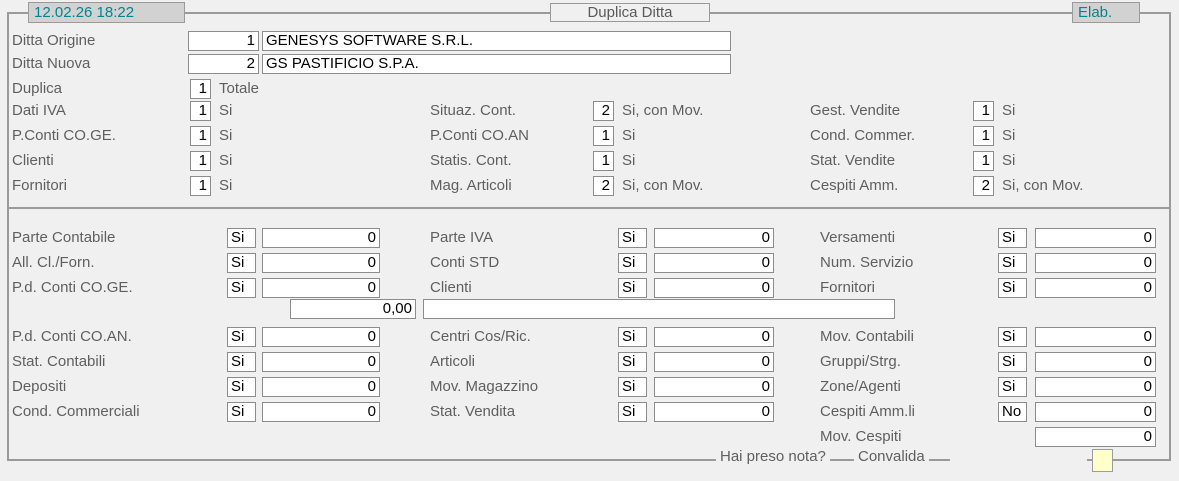 The height and width of the screenshot is (481, 1179). What do you see at coordinates (602, 336) in the screenshot?
I see `counter-row-centri-cos-ric: Centri Cos/Ric. Si 0` at bounding box center [602, 336].